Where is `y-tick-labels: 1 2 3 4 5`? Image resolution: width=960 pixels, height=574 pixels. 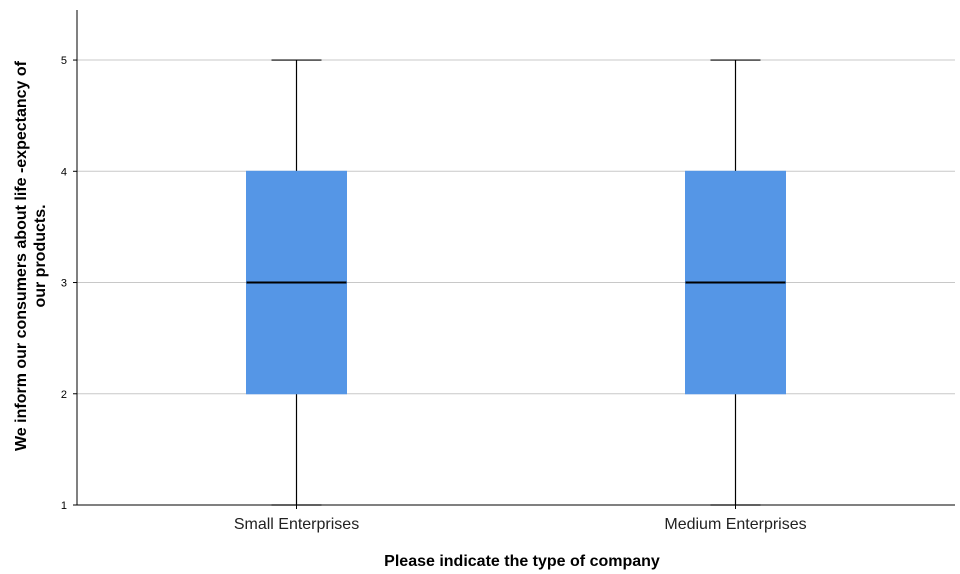
y-tick-labels: 1 2 3 4 5 is located at coordinates (69, 283).